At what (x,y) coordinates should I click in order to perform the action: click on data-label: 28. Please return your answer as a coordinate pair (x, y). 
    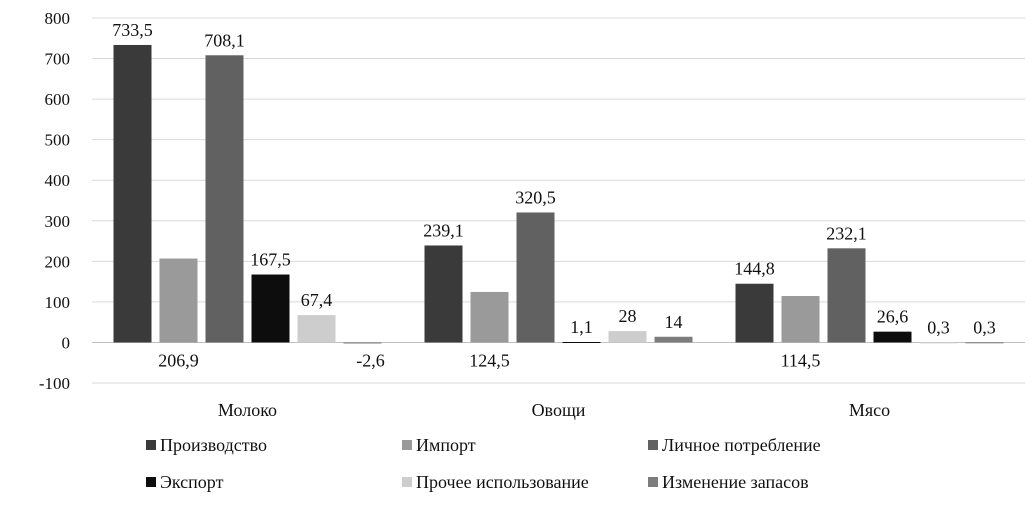
    Looking at the image, I should click on (628, 316).